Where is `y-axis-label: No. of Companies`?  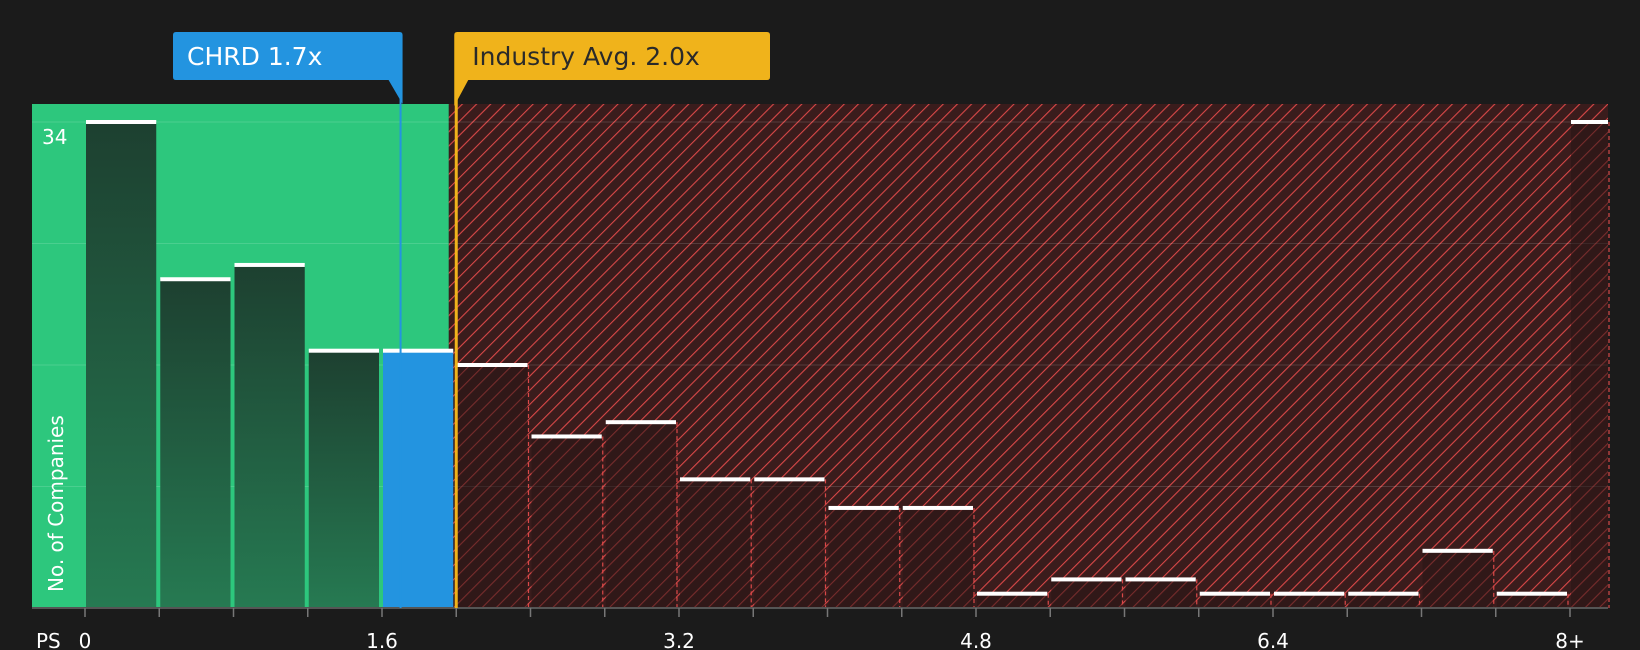
y-axis-label: No. of Companies is located at coordinates (56, 503).